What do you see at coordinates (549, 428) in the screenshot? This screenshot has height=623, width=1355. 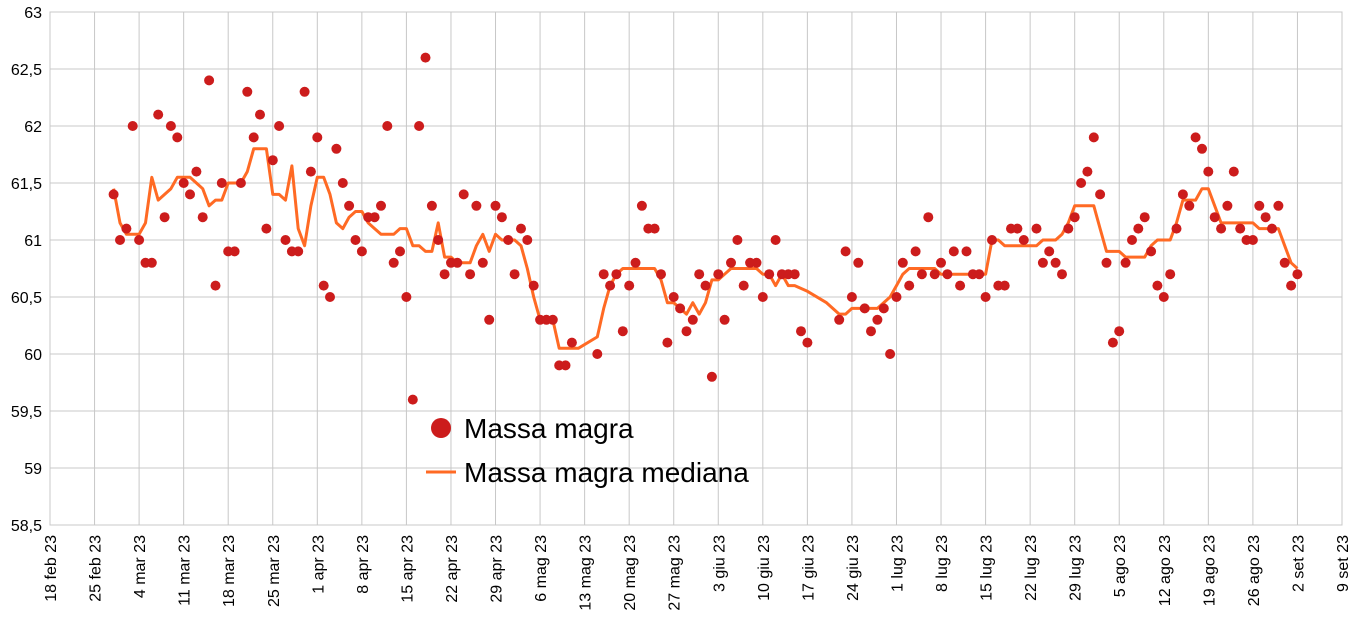 I see `legend-label-points: Massa magra` at bounding box center [549, 428].